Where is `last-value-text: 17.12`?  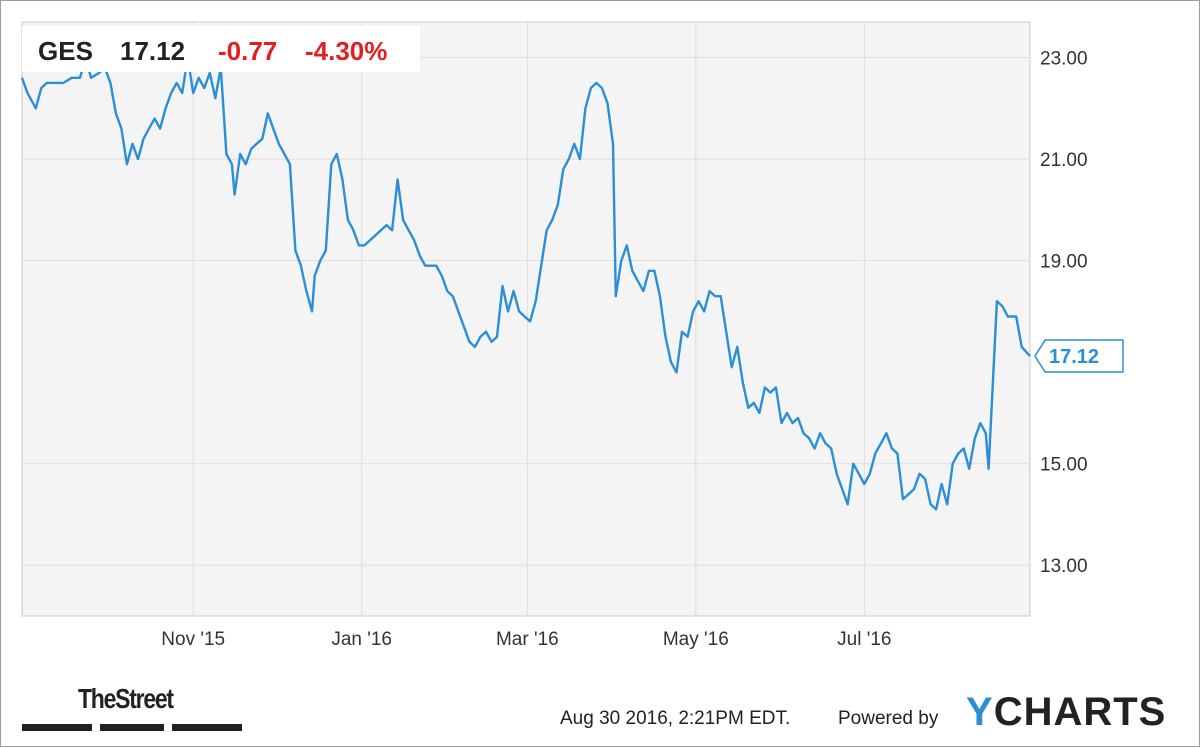
last-value-text: 17.12 is located at coordinates (1074, 357).